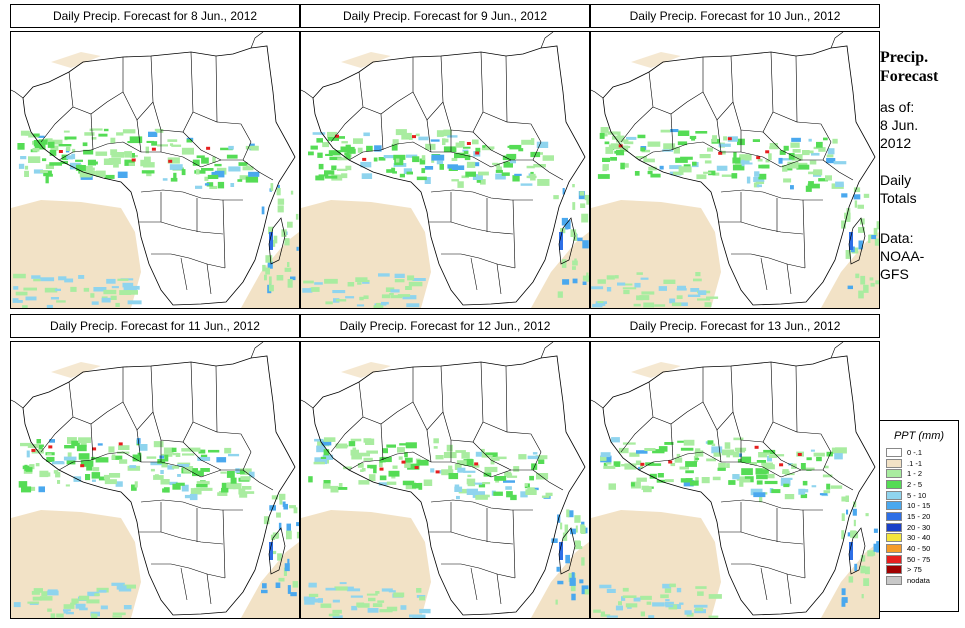 Image resolution: width=965 pixels, height=628 pixels. What do you see at coordinates (915, 452) in the screenshot?
I see `legend-label: 0 -.1` at bounding box center [915, 452].